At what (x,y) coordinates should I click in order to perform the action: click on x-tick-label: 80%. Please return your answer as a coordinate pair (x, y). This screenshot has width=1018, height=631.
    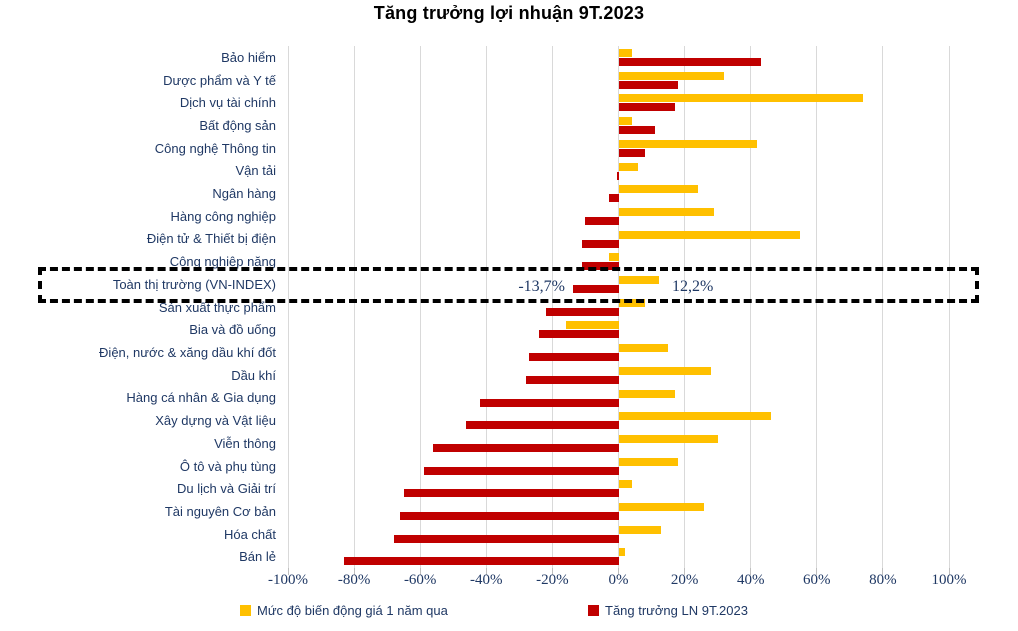
    Looking at the image, I should click on (883, 580).